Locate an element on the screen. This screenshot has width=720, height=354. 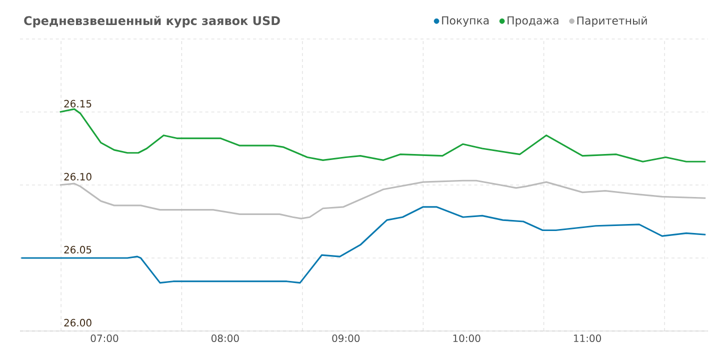
x-tick-label: 11:00 is located at coordinates (587, 338).